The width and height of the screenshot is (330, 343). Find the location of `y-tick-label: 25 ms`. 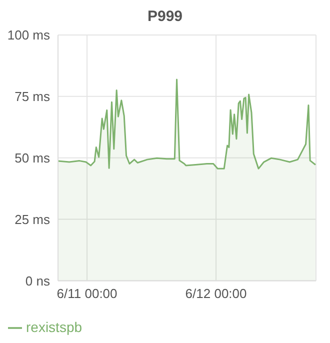

y-tick-label: 25 ms is located at coordinates (32, 219).